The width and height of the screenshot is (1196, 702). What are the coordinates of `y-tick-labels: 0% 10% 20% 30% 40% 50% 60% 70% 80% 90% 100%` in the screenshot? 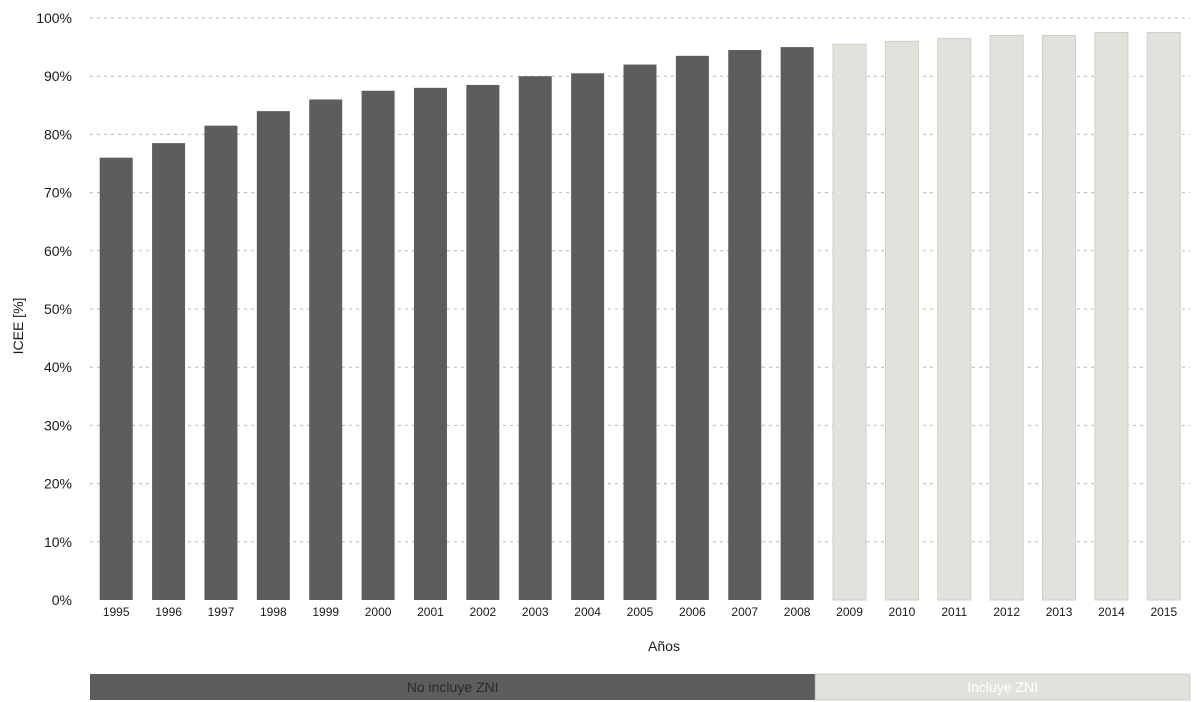 It's located at (54, 309).